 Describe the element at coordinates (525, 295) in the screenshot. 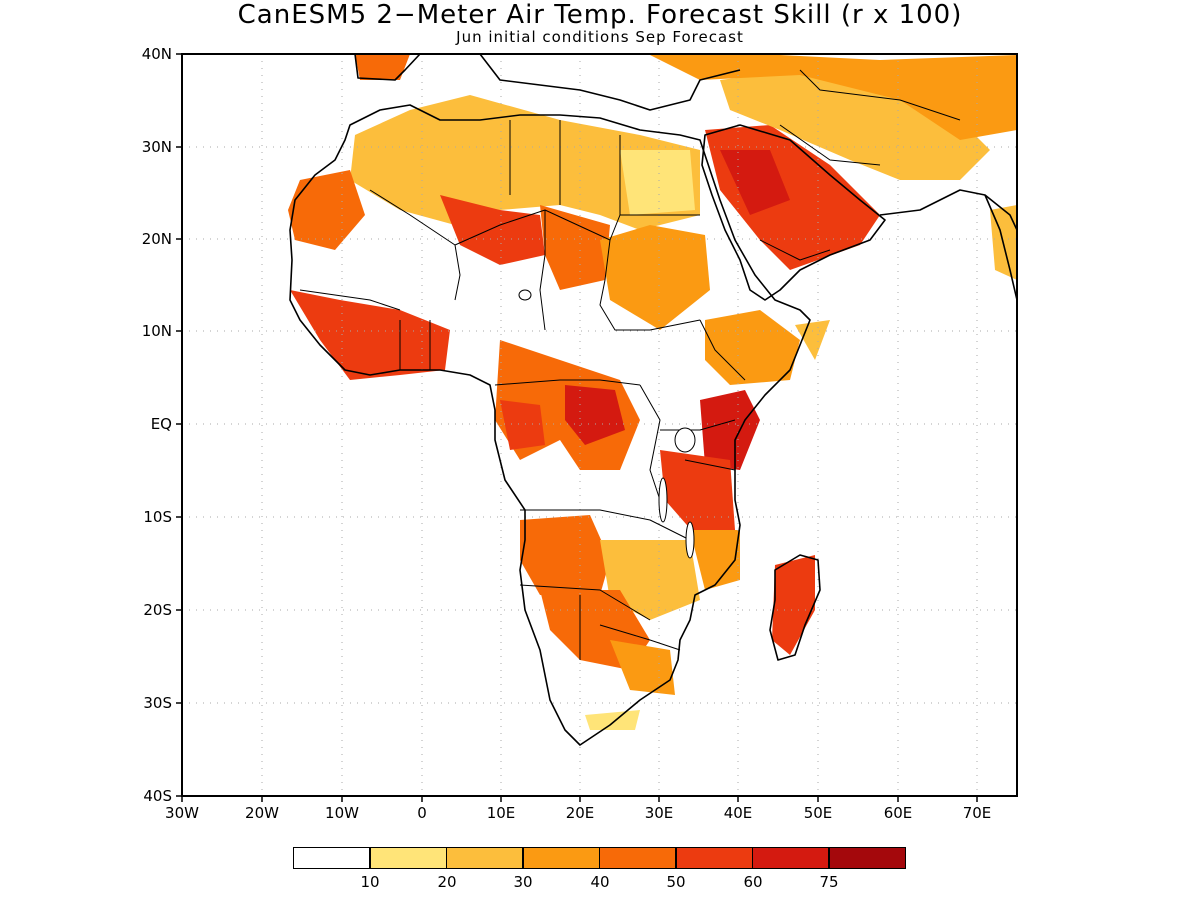

I see `lake-chad` at that location.